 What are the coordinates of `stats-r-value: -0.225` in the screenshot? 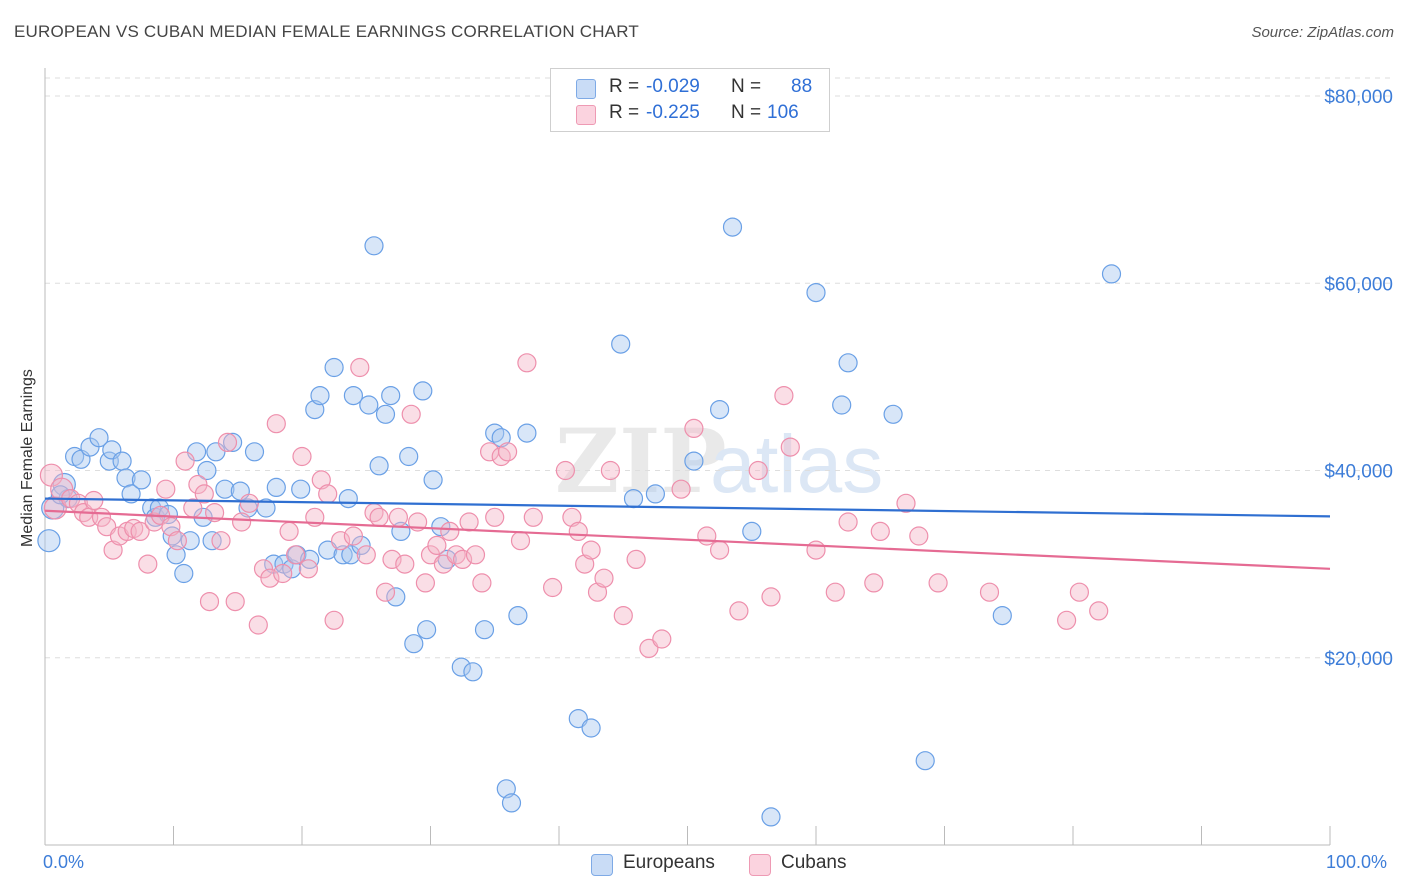 It's located at (673, 112).